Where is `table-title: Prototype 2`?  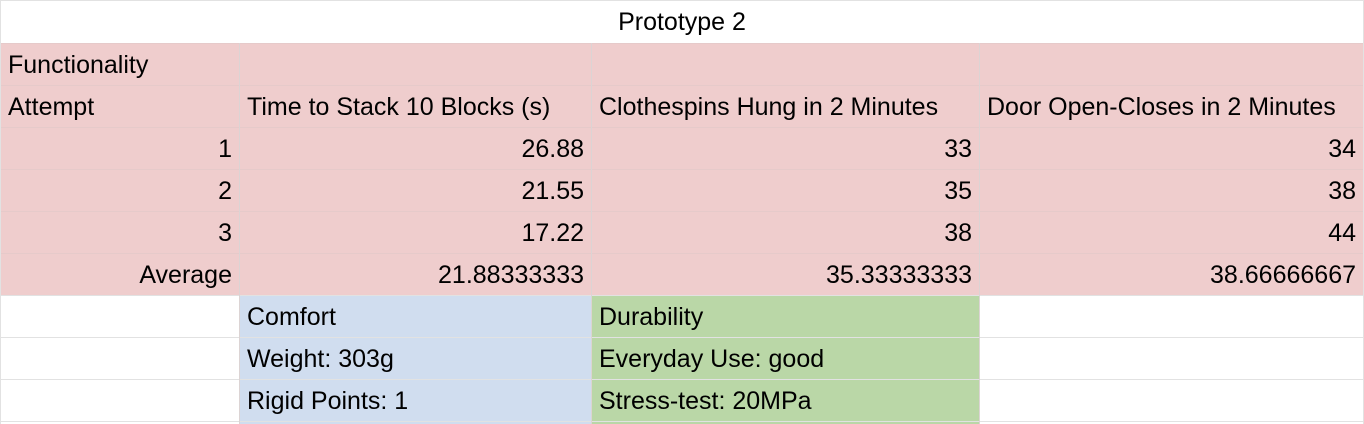
table-title: Prototype 2 is located at coordinates (682, 22).